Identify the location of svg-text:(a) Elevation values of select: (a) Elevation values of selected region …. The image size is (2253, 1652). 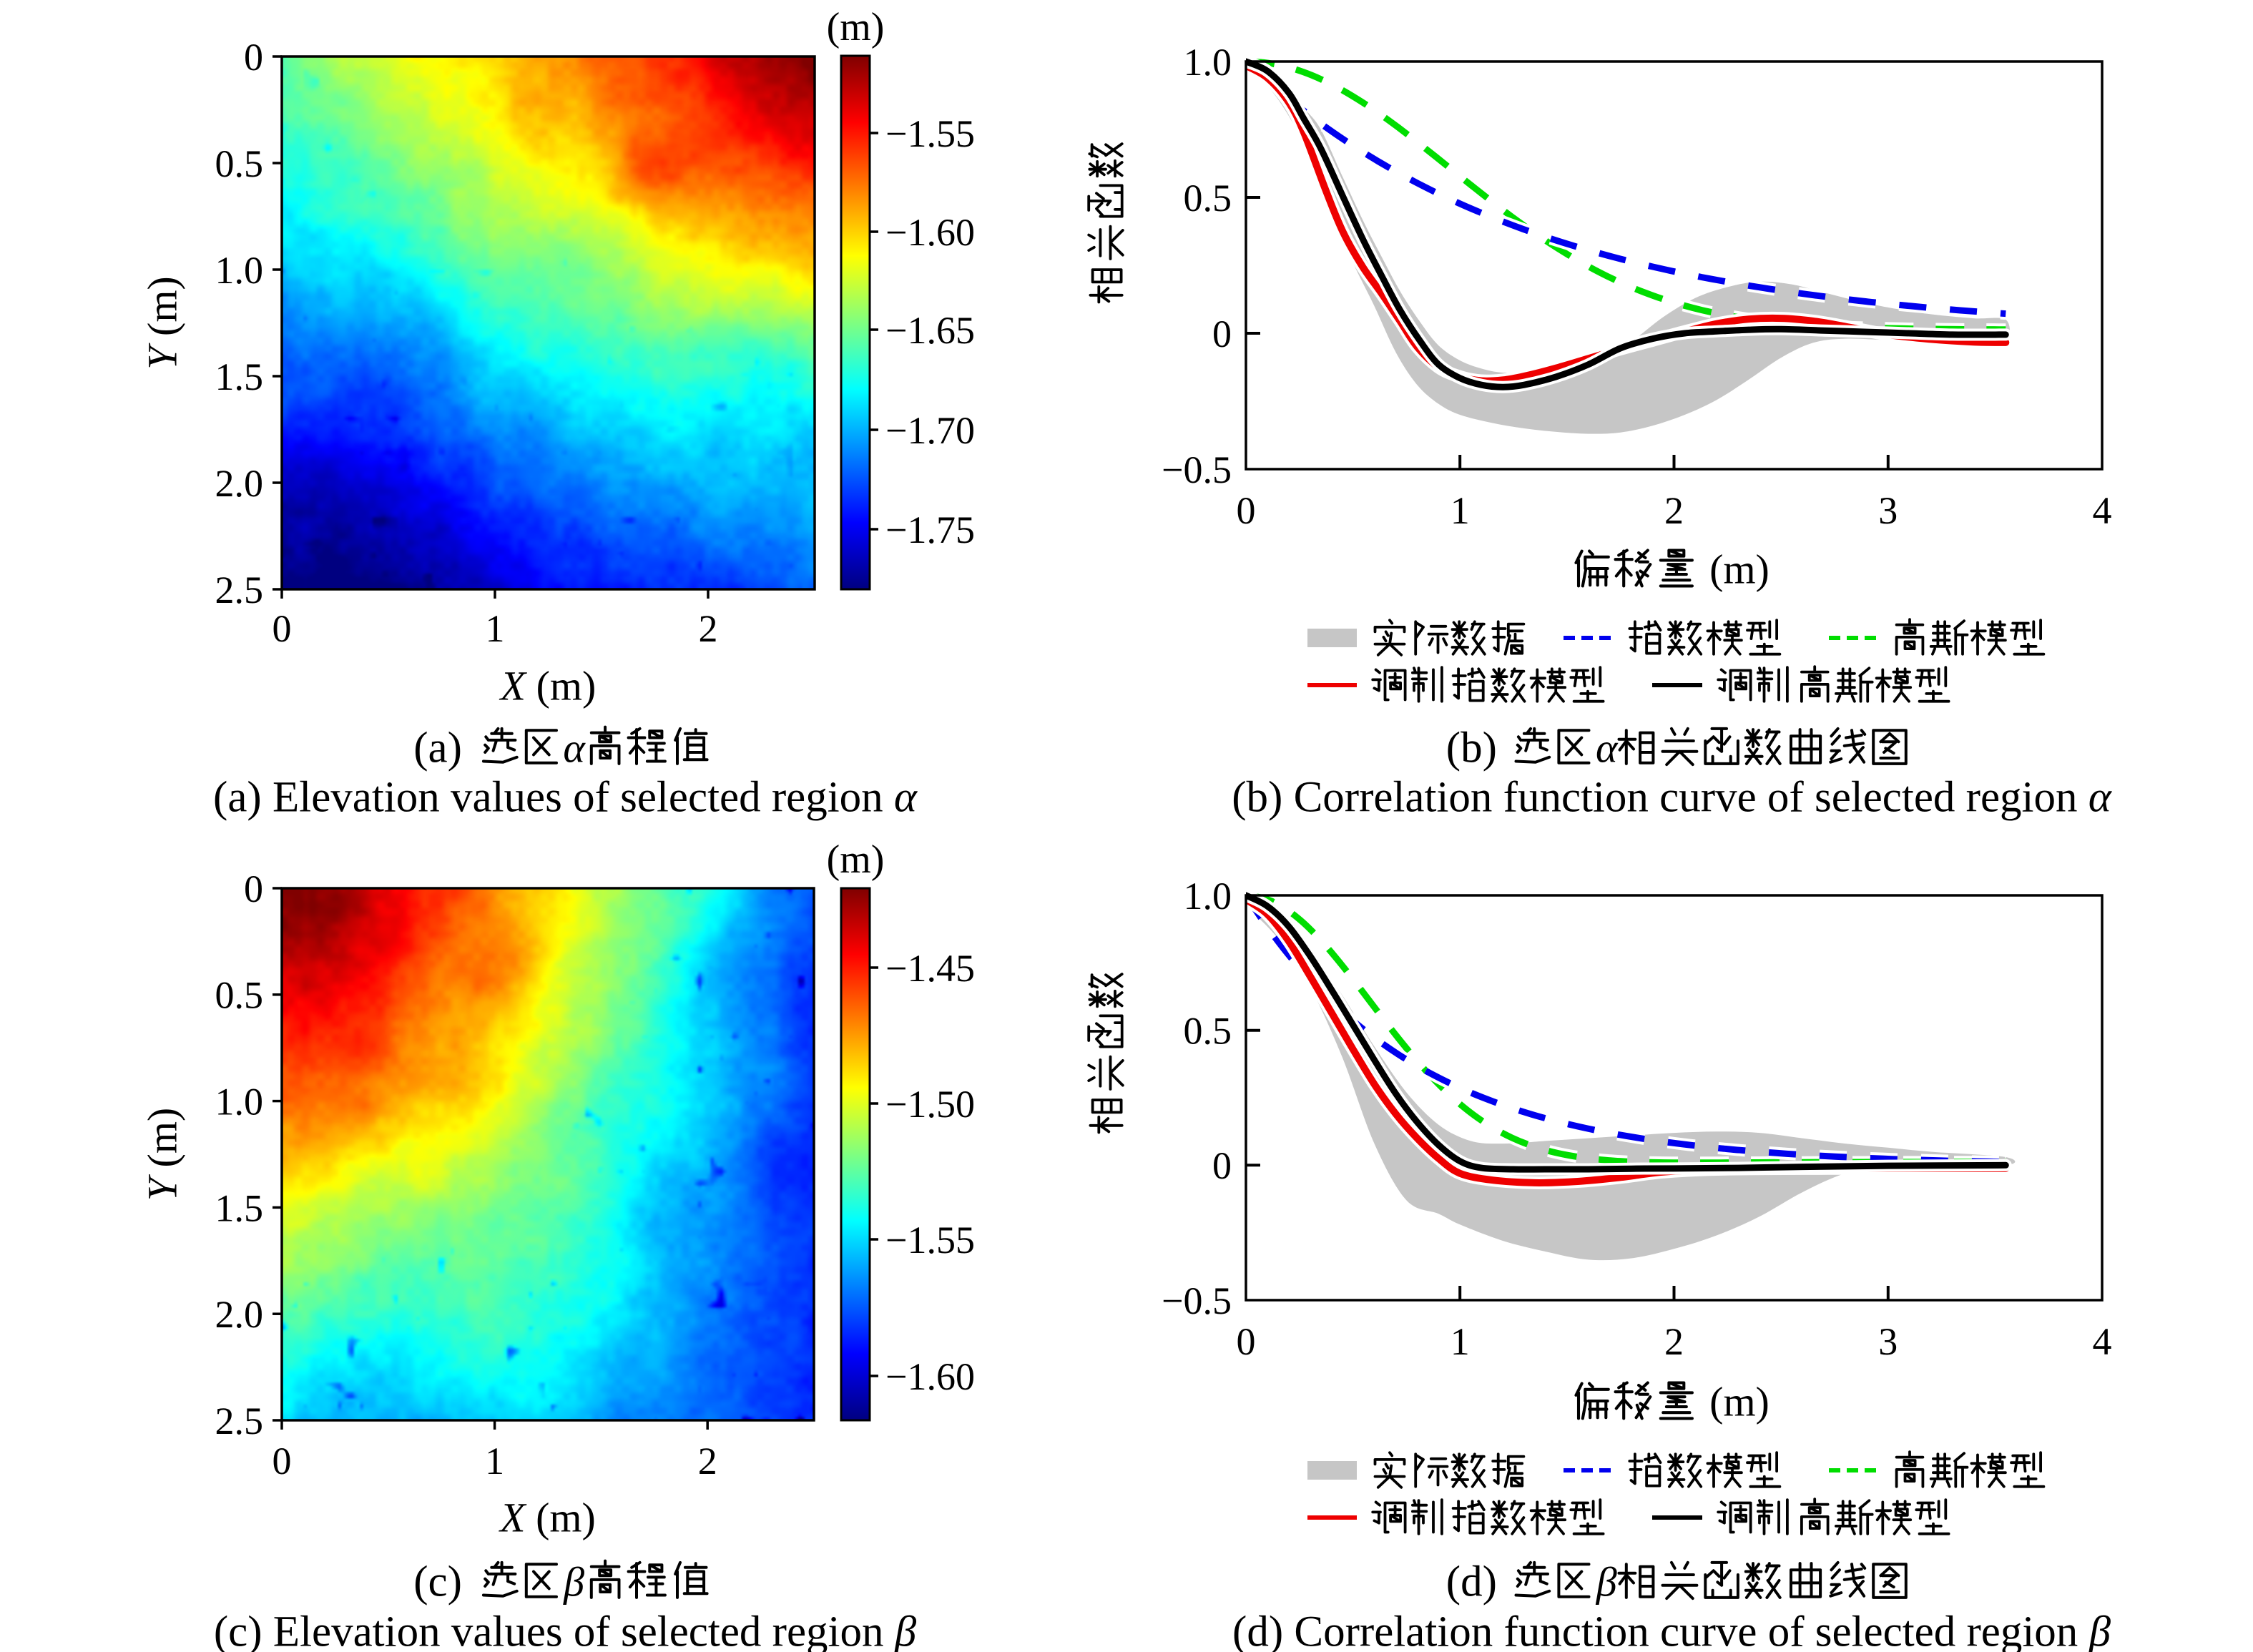
(565, 797).